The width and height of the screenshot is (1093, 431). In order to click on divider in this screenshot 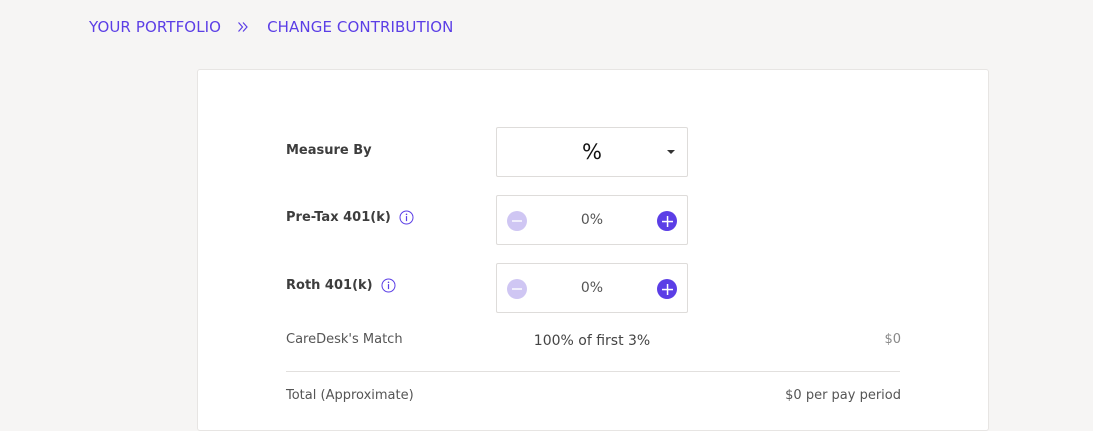, I will do `click(593, 371)`.